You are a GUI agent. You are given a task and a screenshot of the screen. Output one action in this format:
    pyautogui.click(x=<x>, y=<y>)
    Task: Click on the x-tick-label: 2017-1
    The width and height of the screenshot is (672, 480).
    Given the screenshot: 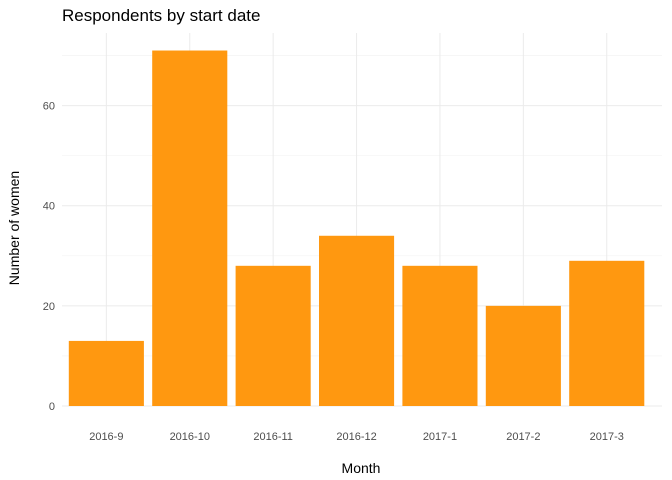 What is the action you would take?
    pyautogui.click(x=440, y=437)
    